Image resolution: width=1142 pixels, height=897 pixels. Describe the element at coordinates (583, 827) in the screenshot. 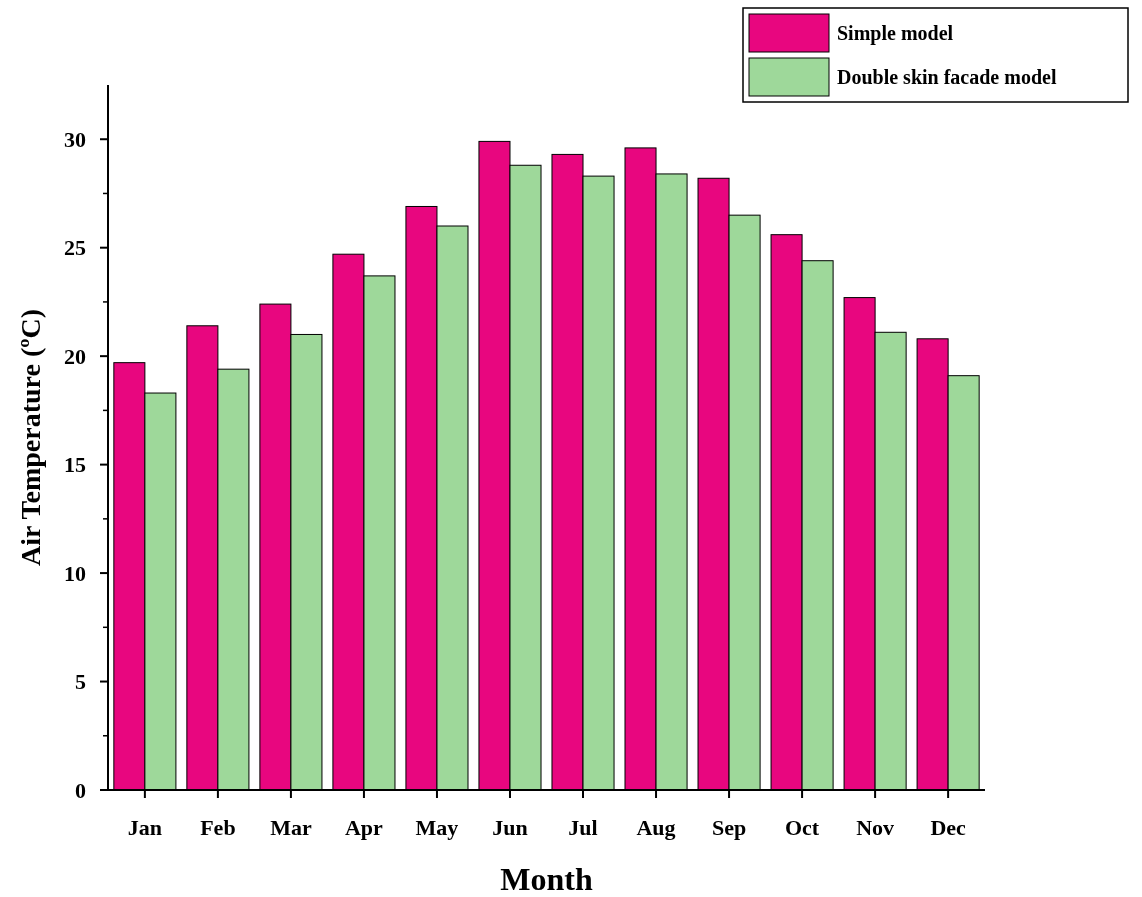

I see `x-tick-label: Jul` at that location.